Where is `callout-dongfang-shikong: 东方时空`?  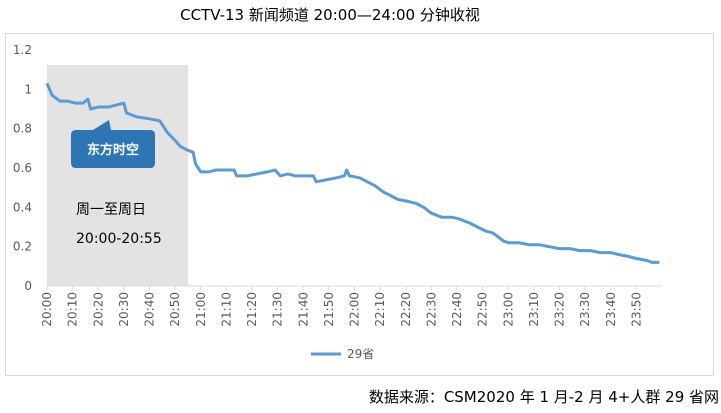
callout-dongfang-shikong: 东方时空 is located at coordinates (113, 144).